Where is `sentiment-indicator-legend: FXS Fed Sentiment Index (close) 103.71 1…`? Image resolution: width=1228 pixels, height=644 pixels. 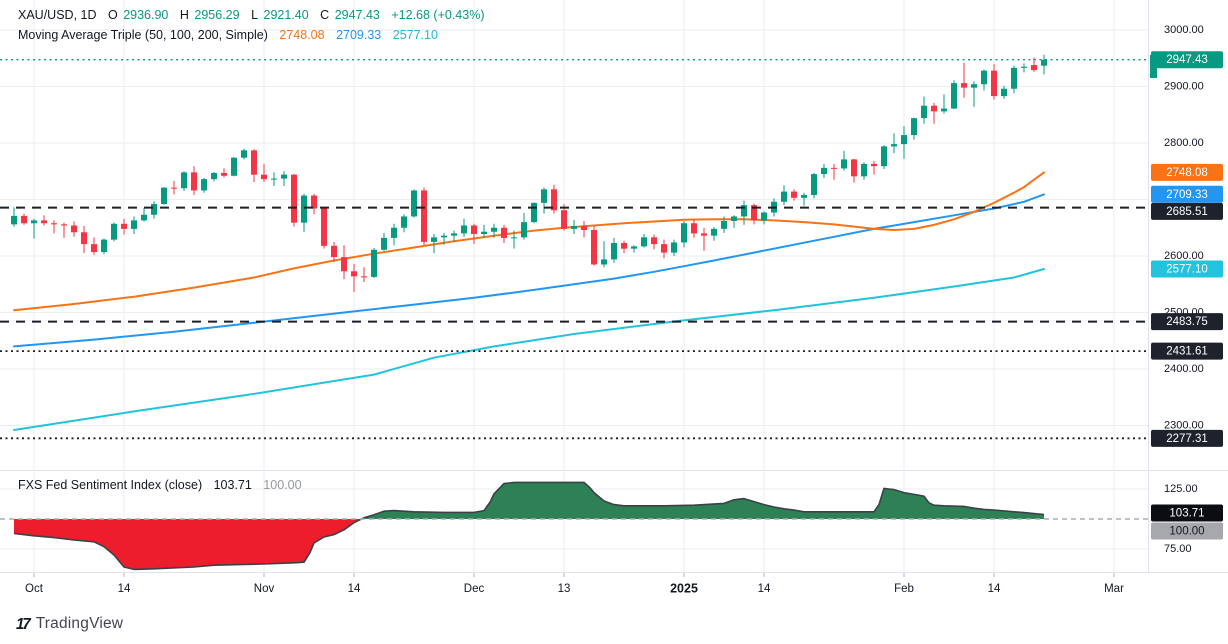
sentiment-indicator-legend: FXS Fed Sentiment Index (close) 103.71 1… is located at coordinates (161, 485).